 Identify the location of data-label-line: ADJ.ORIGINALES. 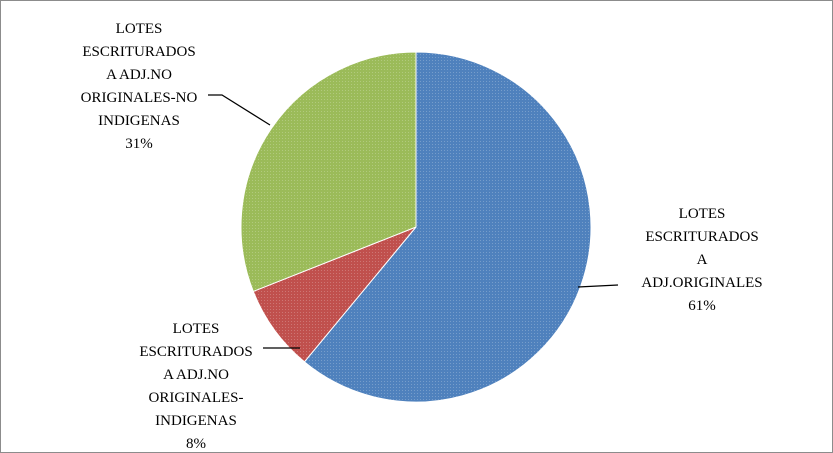
(701, 283).